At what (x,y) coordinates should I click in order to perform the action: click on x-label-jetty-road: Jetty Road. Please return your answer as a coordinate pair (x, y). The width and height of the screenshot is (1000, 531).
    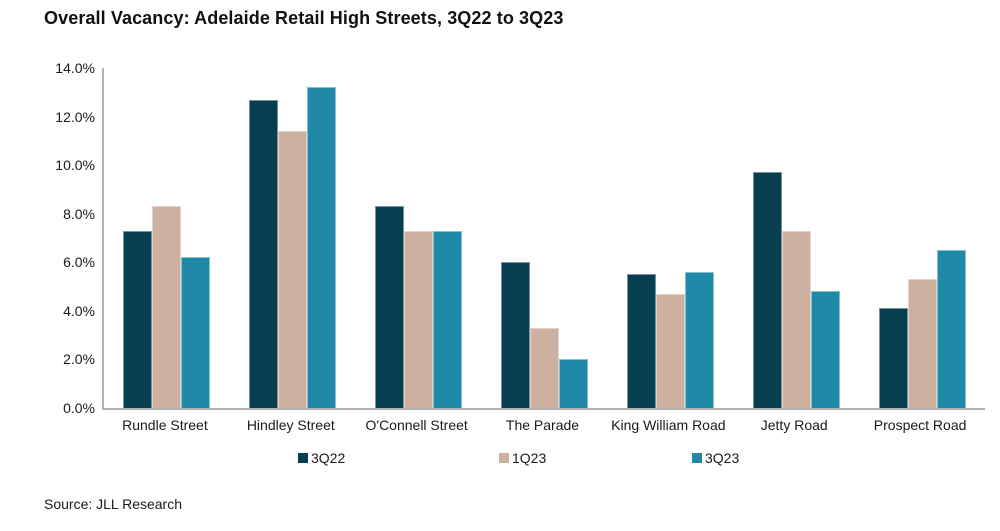
    Looking at the image, I should click on (794, 425).